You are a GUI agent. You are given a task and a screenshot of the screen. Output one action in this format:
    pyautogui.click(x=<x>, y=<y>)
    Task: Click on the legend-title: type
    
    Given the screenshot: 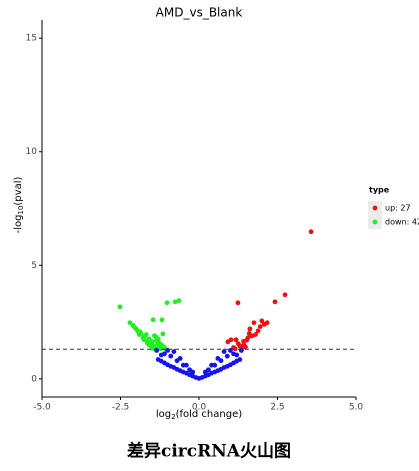 What is the action you would take?
    pyautogui.click(x=379, y=190)
    